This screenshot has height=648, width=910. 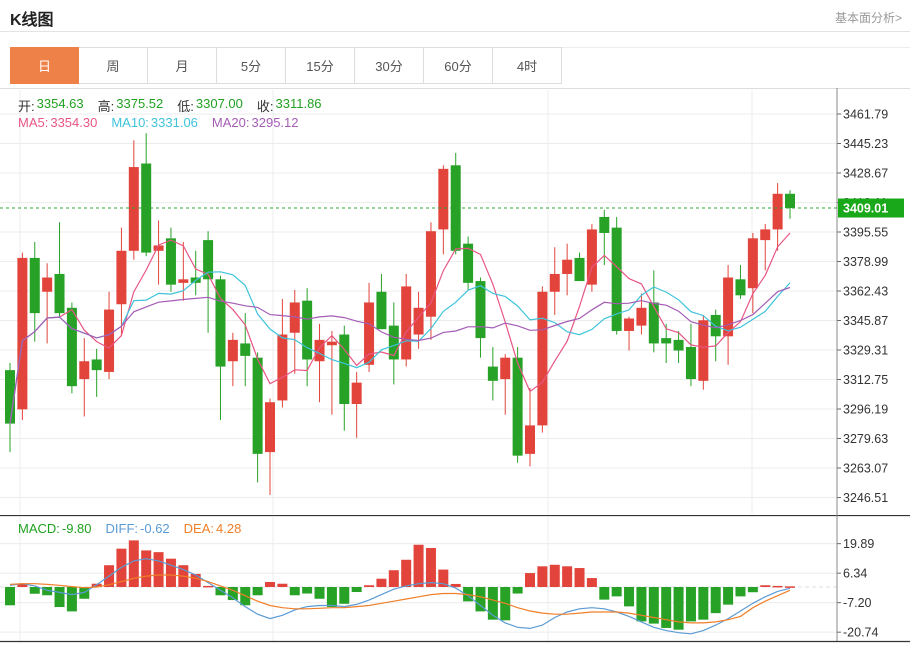 What do you see at coordinates (865, 380) in the screenshot?
I see `y-axis-tick-label: 3312.75` at bounding box center [865, 380].